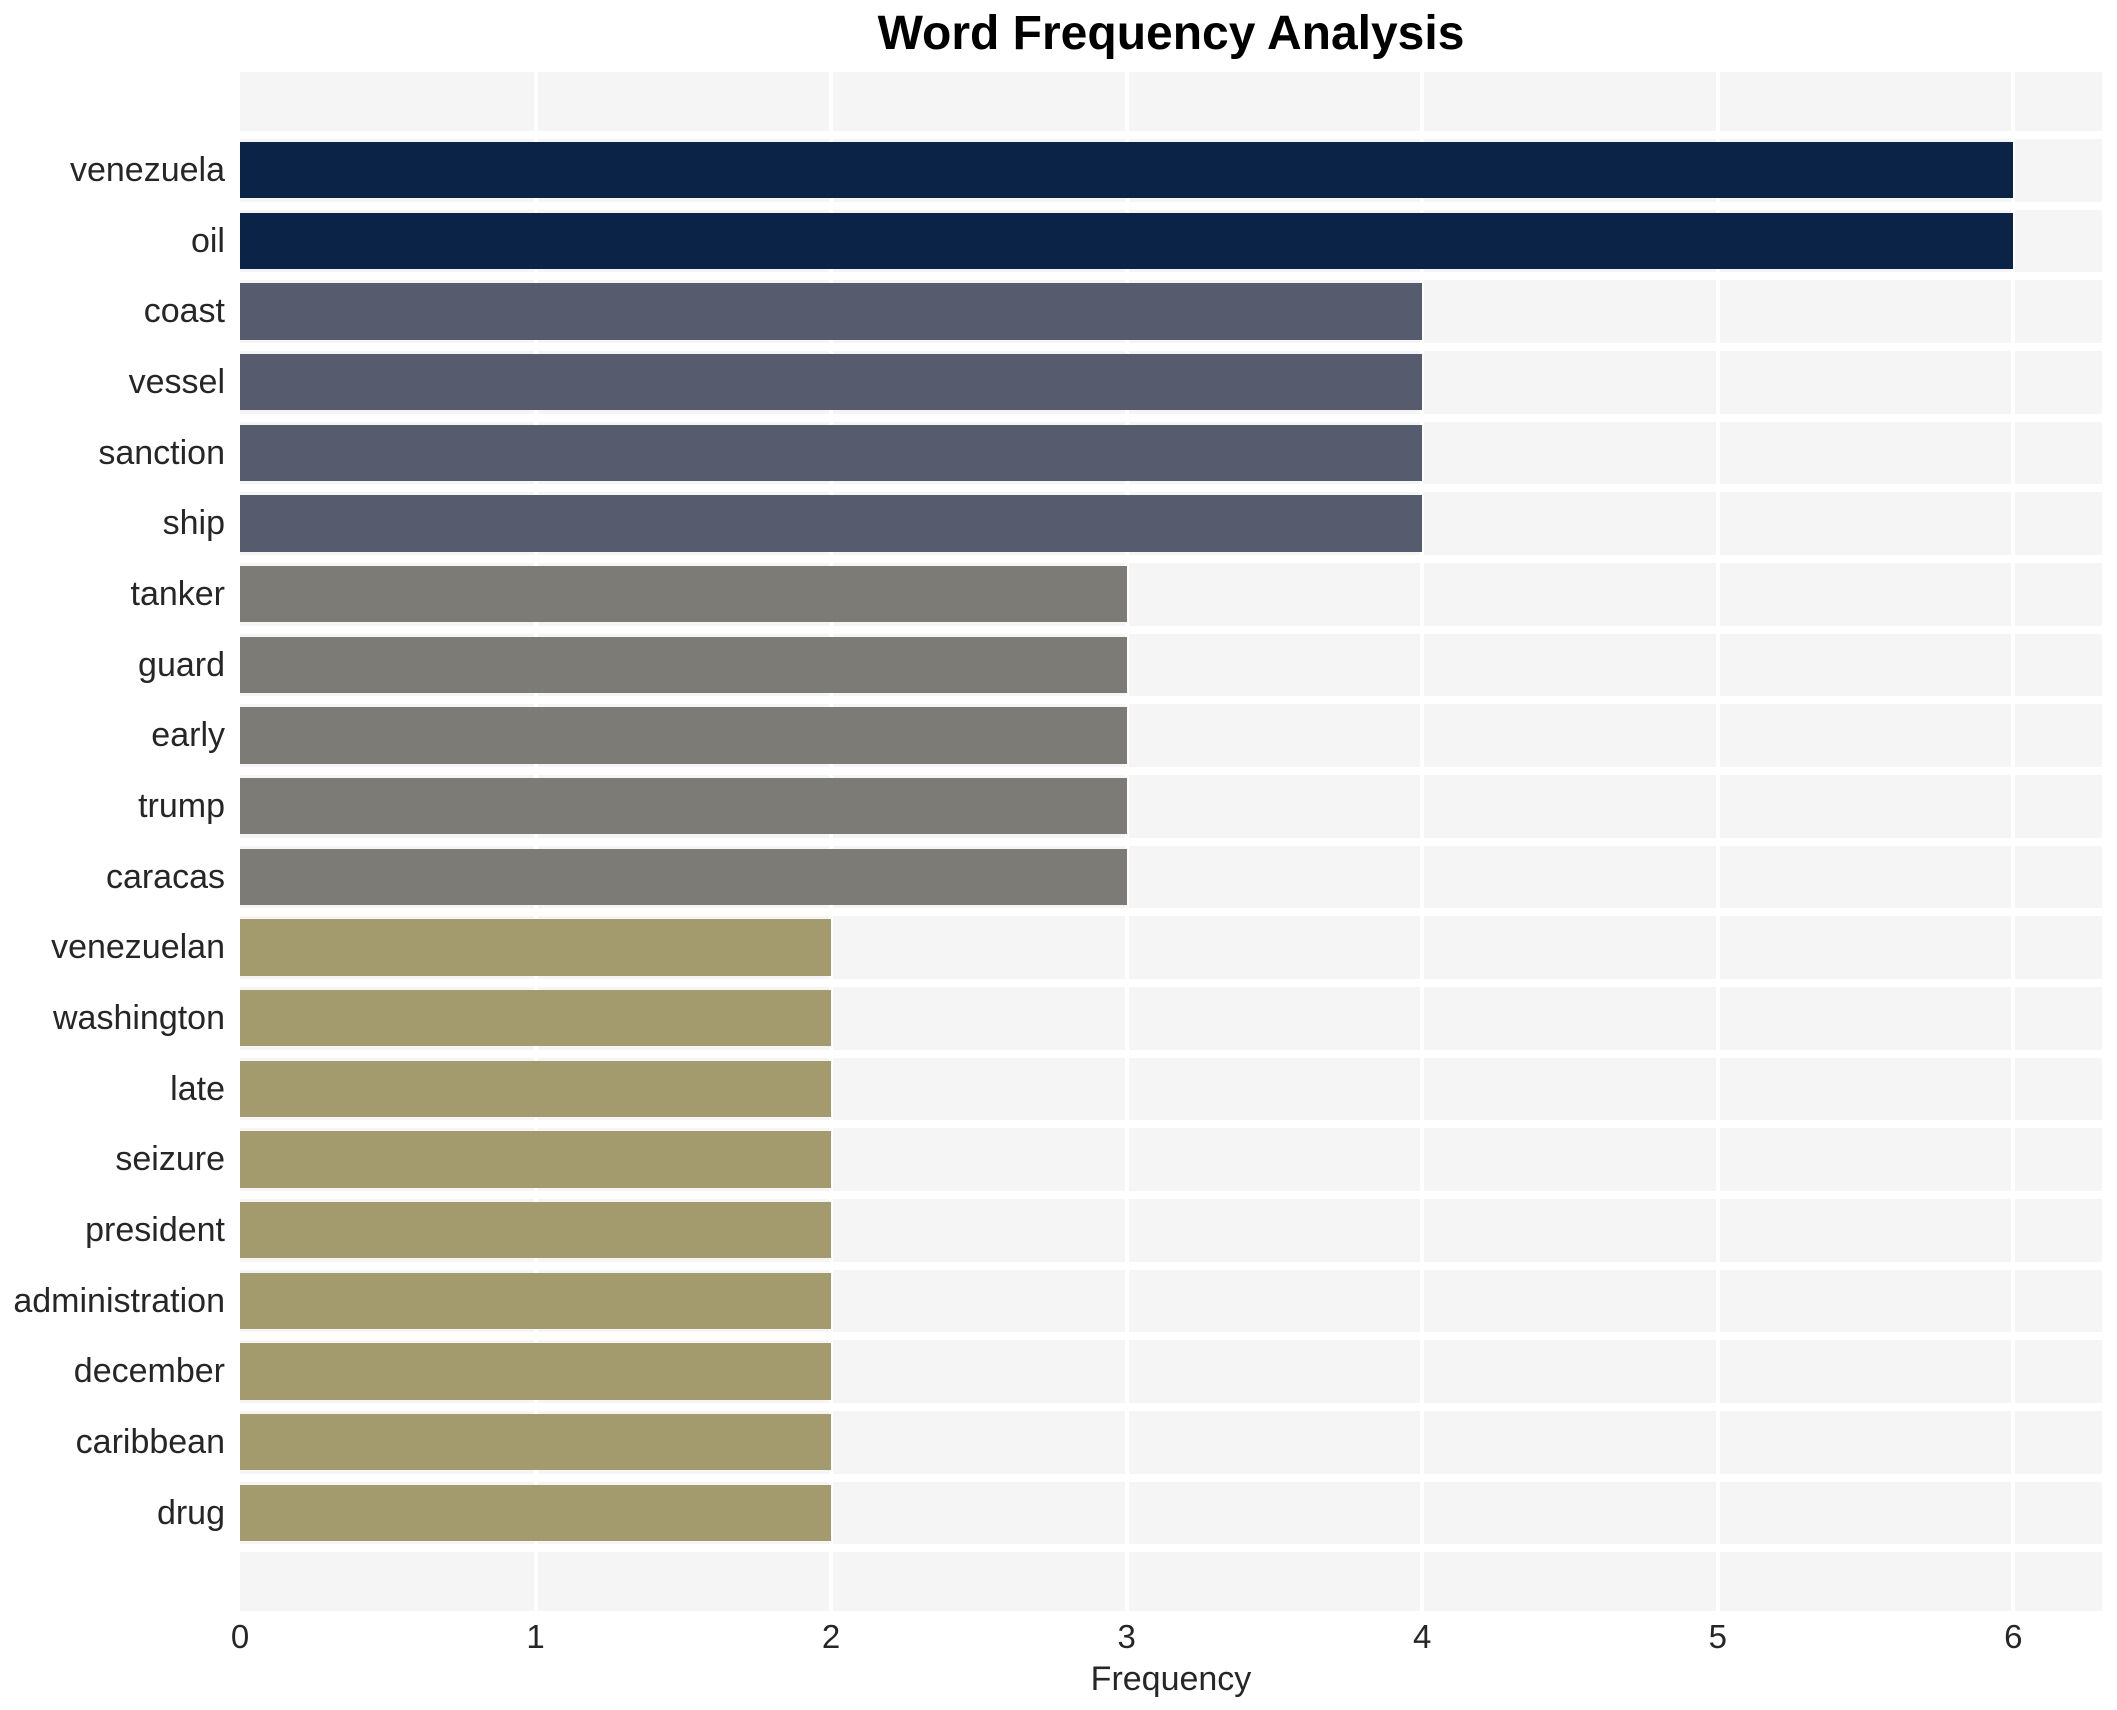 Image resolution: width=2117 pixels, height=1710 pixels. I want to click on category-label-caracas: caracas, so click(165, 876).